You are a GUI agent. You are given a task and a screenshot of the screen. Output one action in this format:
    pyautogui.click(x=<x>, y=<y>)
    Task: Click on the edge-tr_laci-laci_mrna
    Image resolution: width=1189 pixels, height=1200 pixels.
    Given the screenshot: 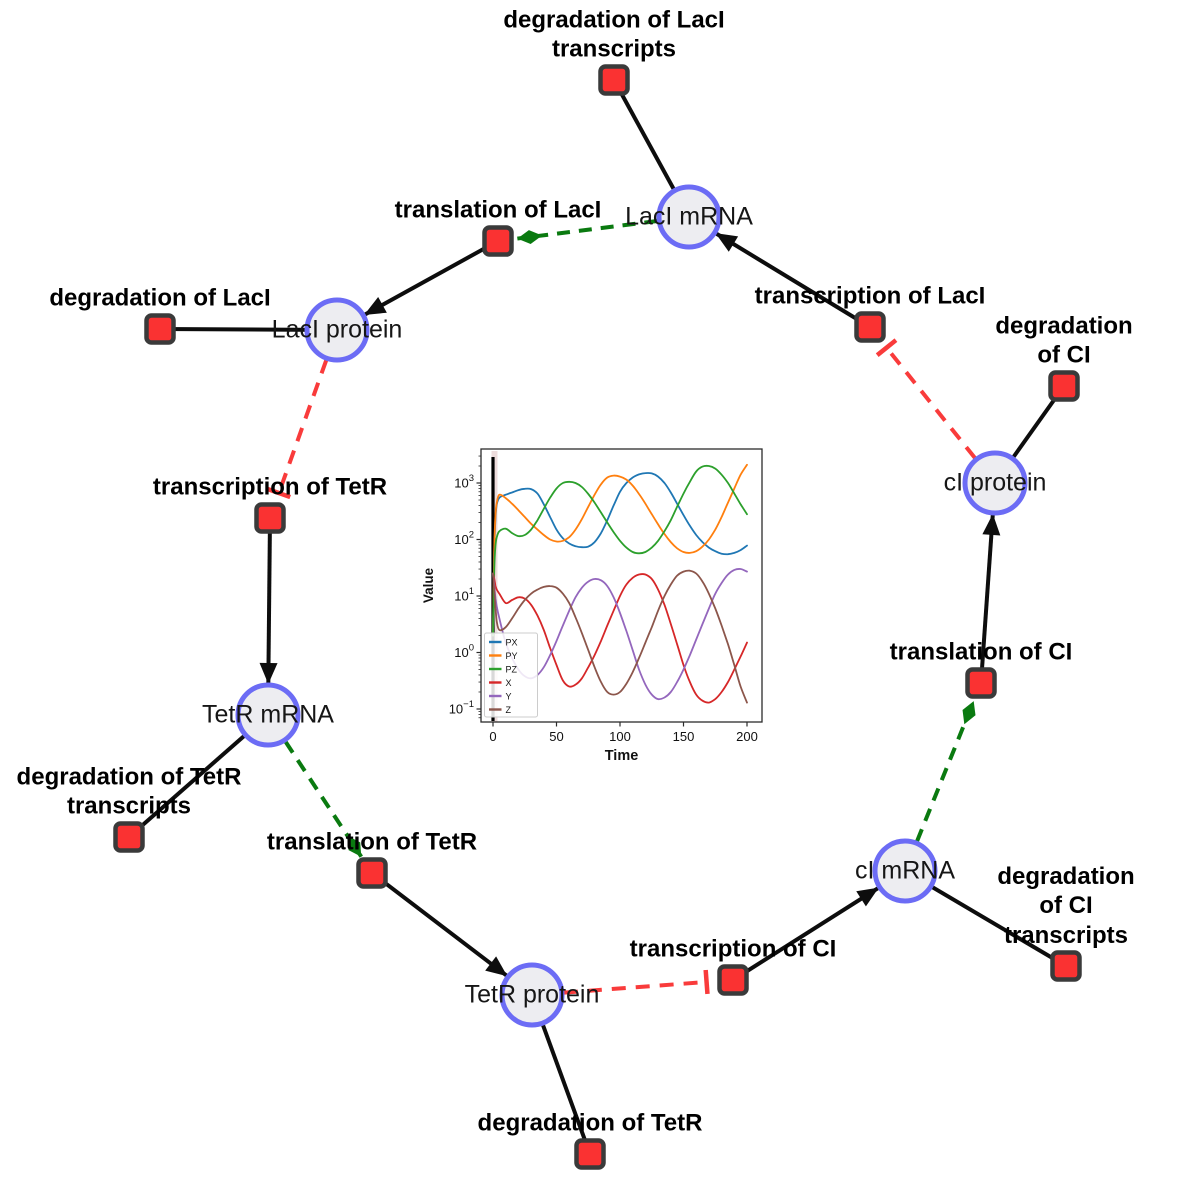 What is the action you would take?
    pyautogui.click(x=793, y=280)
    